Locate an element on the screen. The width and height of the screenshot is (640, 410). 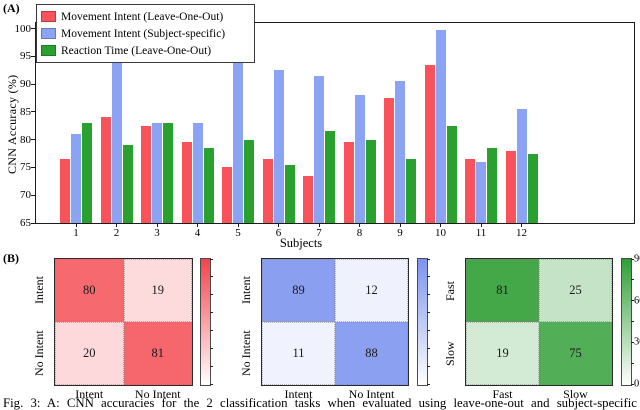
bar-subject5-series1 is located at coordinates (227, 195).